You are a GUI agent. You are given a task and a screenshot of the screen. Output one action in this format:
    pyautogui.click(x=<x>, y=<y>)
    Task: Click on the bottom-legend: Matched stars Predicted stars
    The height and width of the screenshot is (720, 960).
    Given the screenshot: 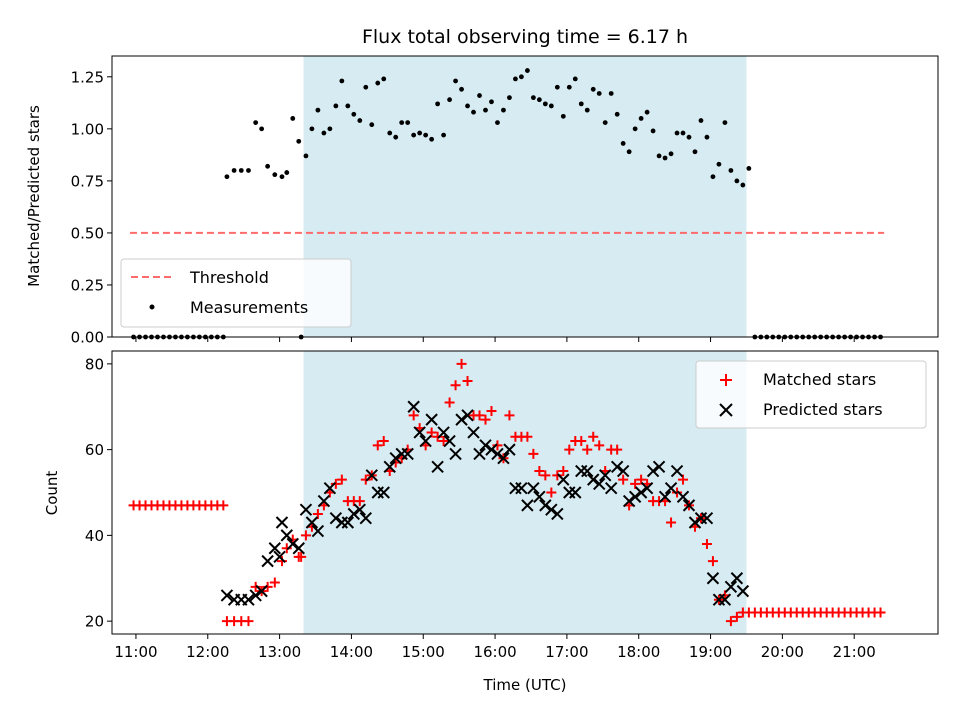 What is the action you would take?
    pyautogui.click(x=811, y=394)
    